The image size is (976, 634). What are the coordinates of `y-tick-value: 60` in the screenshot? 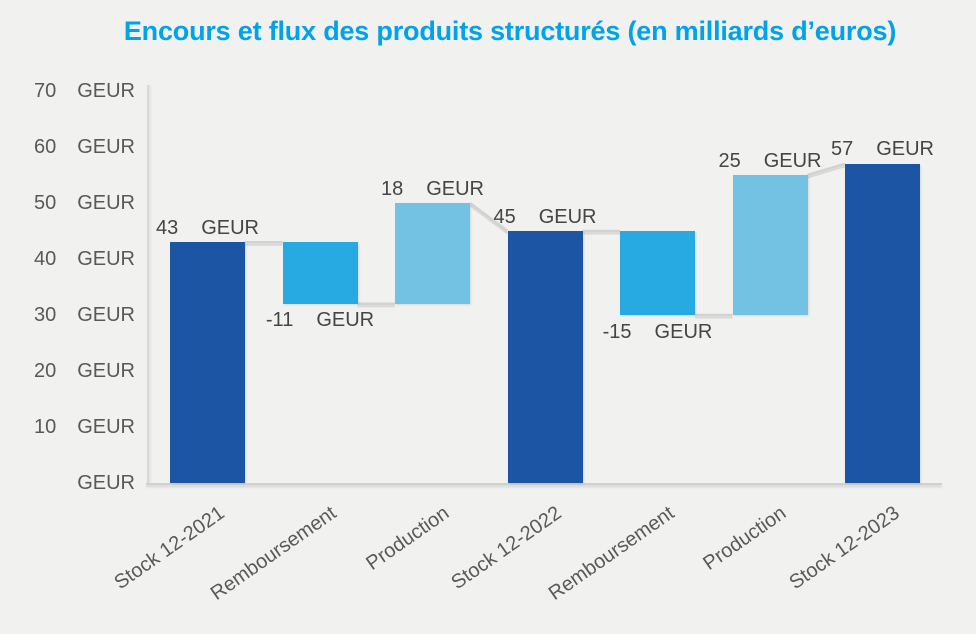 It's located at (45, 146).